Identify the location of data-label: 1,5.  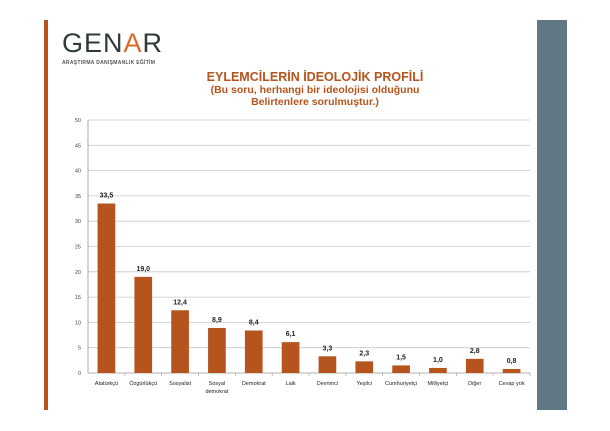
(401, 357).